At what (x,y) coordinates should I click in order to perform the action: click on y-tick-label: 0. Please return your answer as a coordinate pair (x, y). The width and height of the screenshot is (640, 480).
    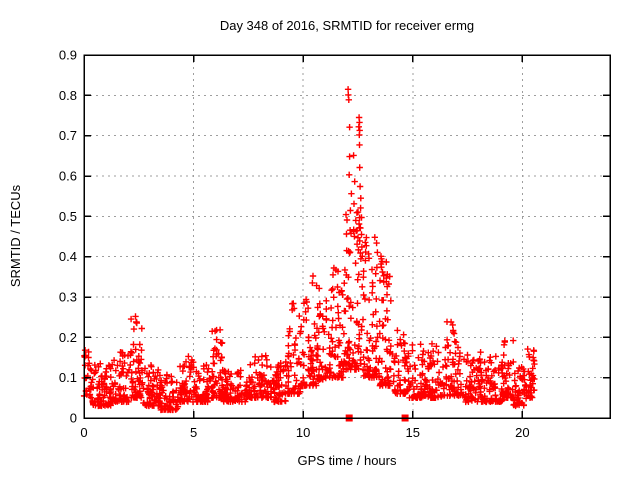
    Looking at the image, I should click on (73, 418).